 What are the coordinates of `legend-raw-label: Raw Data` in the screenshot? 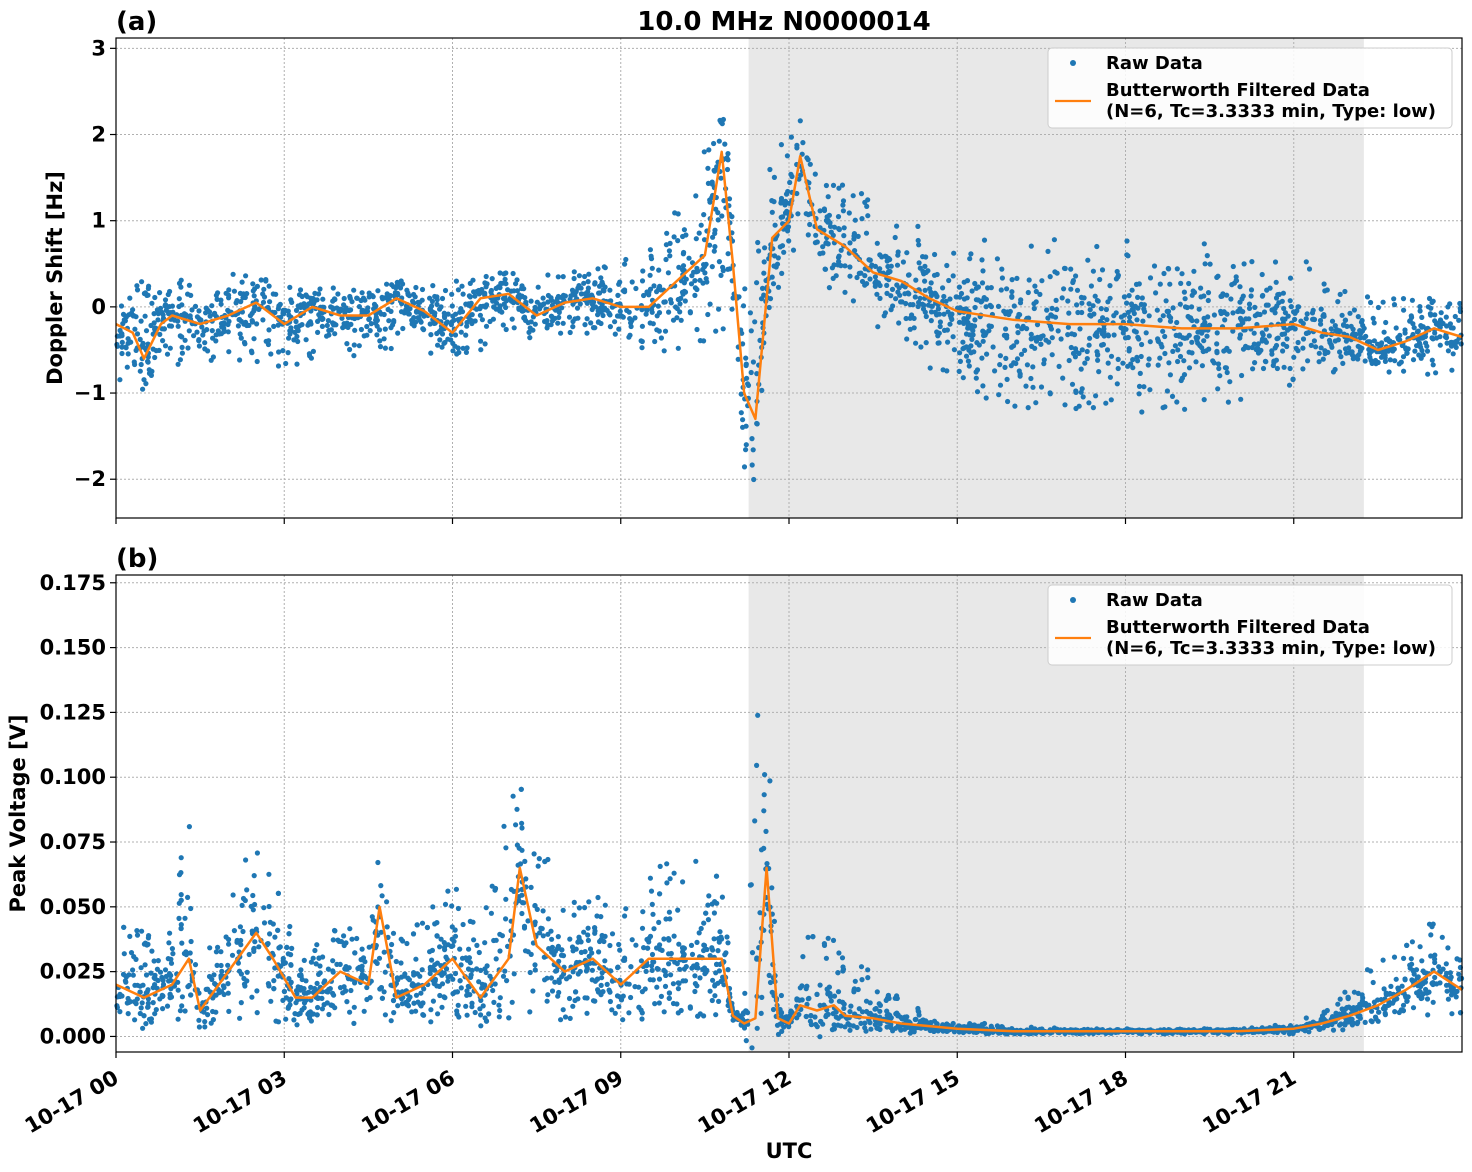 It's located at (1154, 63).